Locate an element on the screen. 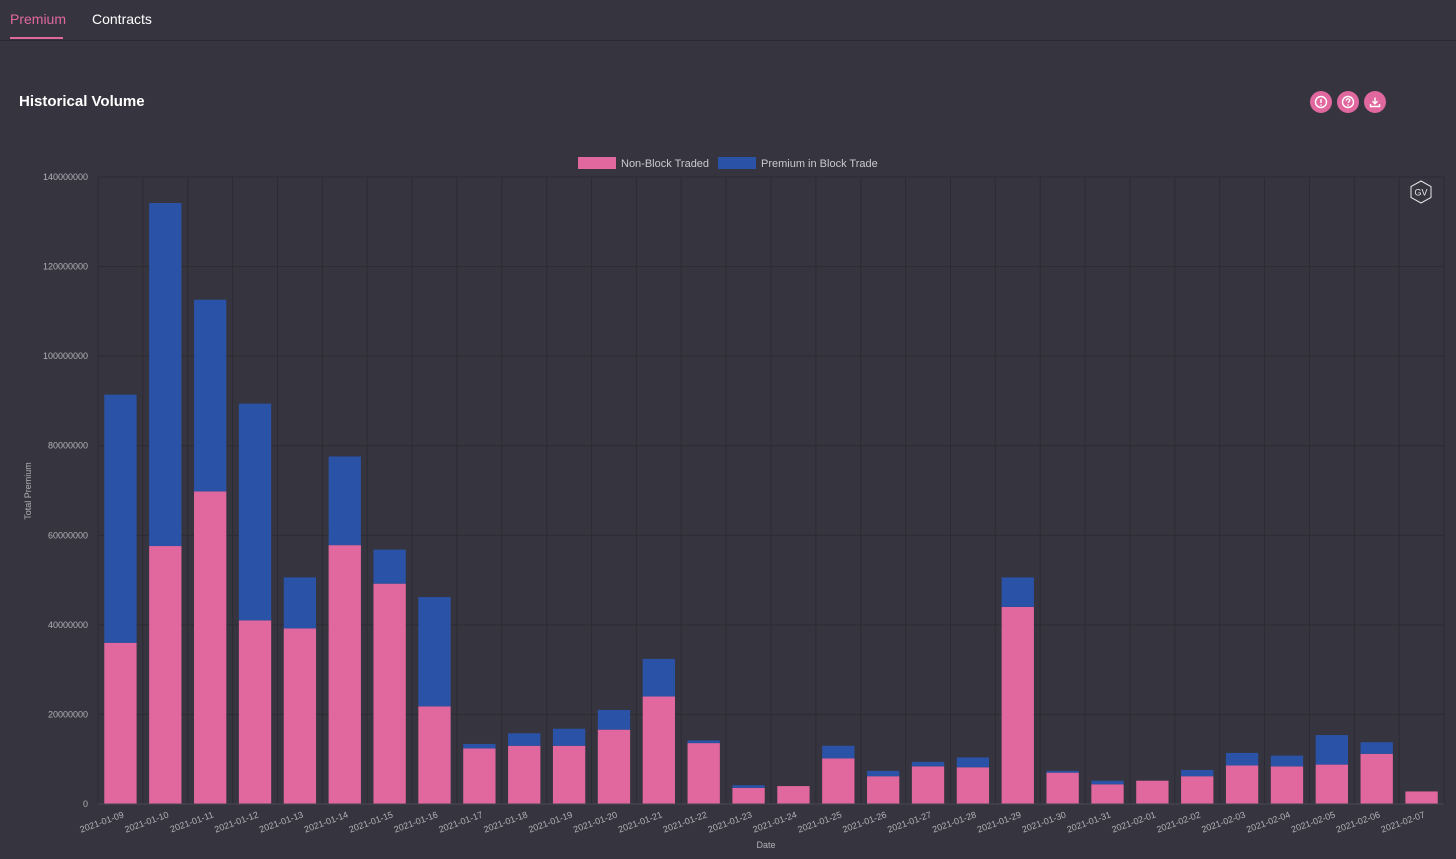  x-tick-label: 2021-01-23 is located at coordinates (730, 821).